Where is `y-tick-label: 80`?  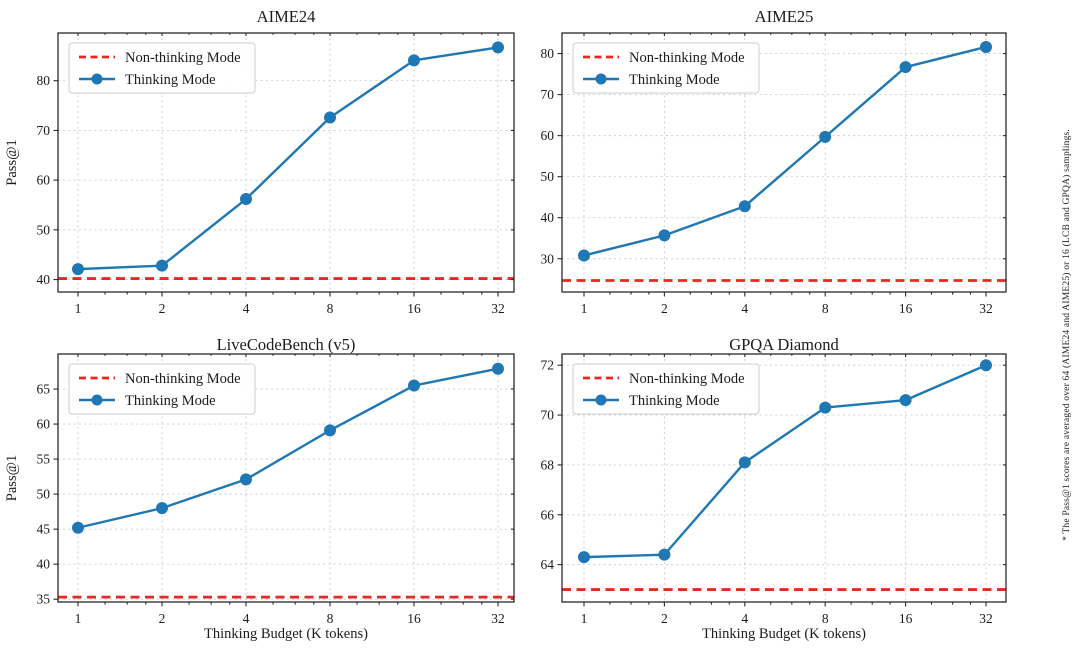 y-tick-label: 80 is located at coordinates (548, 53).